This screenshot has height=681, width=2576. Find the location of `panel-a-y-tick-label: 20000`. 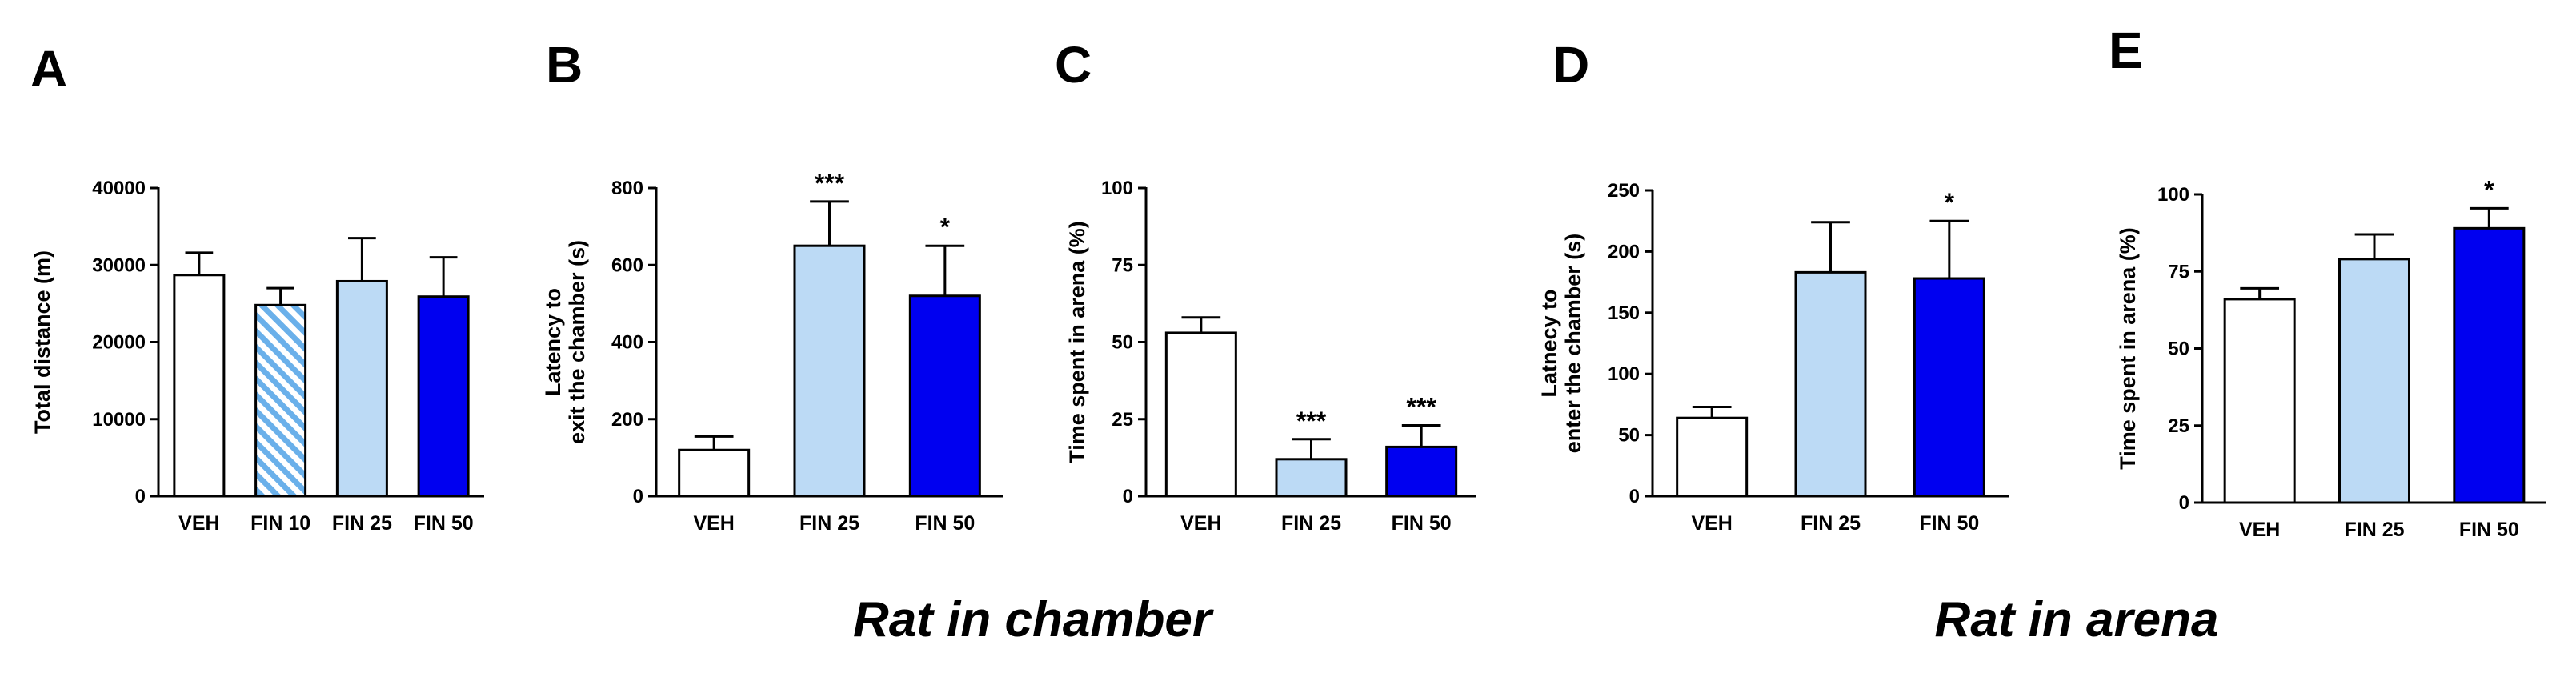

panel-a-y-tick-label: 20000 is located at coordinates (119, 343).